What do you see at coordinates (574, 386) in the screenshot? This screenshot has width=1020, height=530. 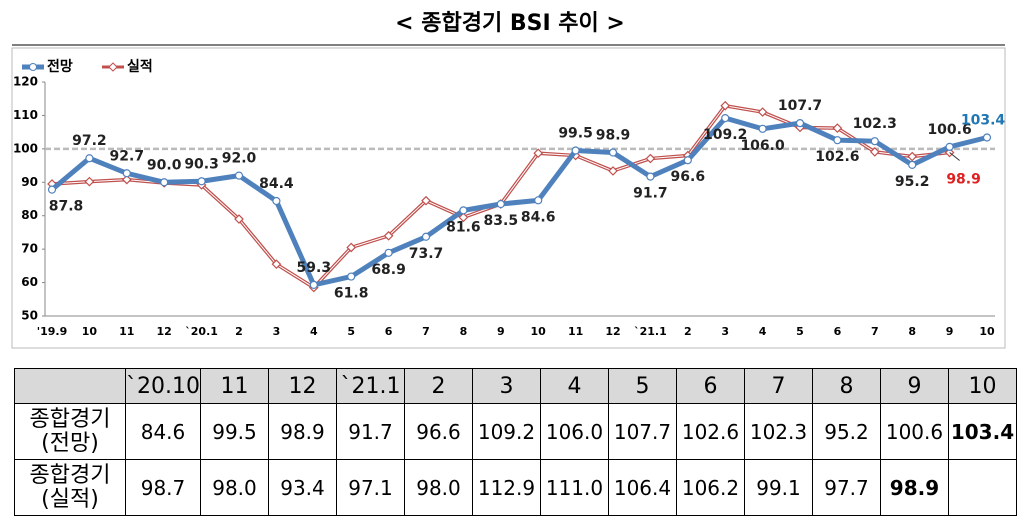 I see `column-header: 4` at bounding box center [574, 386].